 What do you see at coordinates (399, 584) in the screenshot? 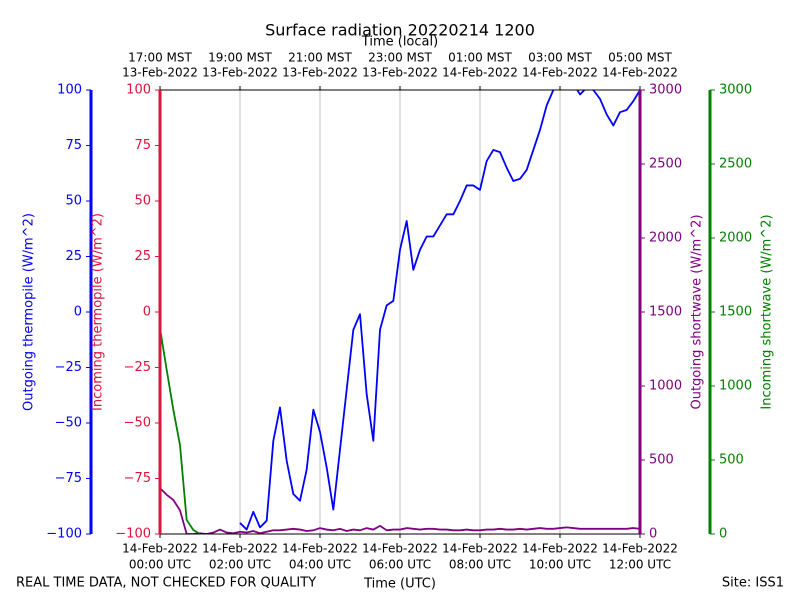
I see `x-axis-label: Time (UTC)` at bounding box center [399, 584].